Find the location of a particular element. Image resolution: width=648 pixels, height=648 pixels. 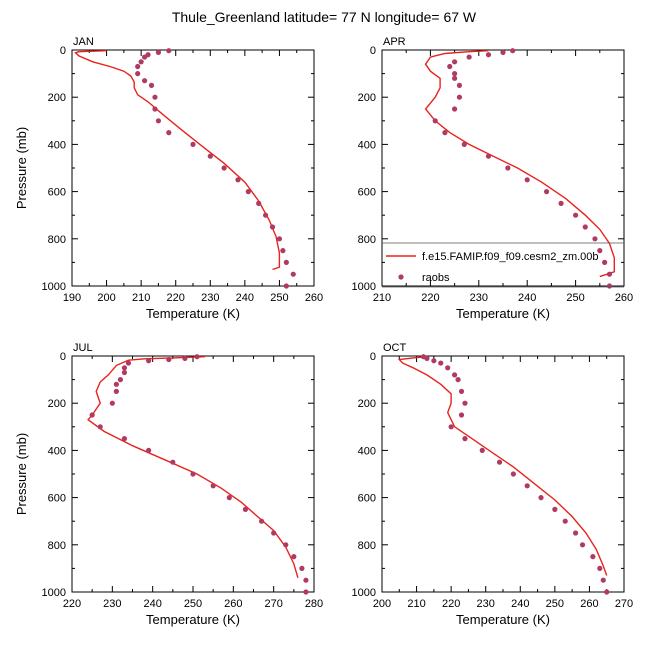

x-tick-label: 200 is located at coordinates (382, 604).